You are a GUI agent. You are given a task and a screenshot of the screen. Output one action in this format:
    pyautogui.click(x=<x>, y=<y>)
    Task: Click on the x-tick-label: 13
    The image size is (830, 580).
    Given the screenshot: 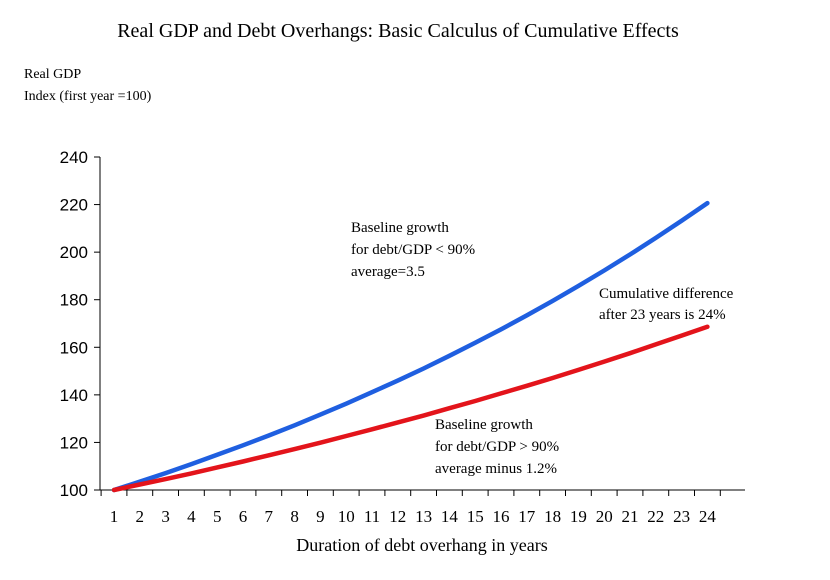 What is the action you would take?
    pyautogui.click(x=423, y=516)
    